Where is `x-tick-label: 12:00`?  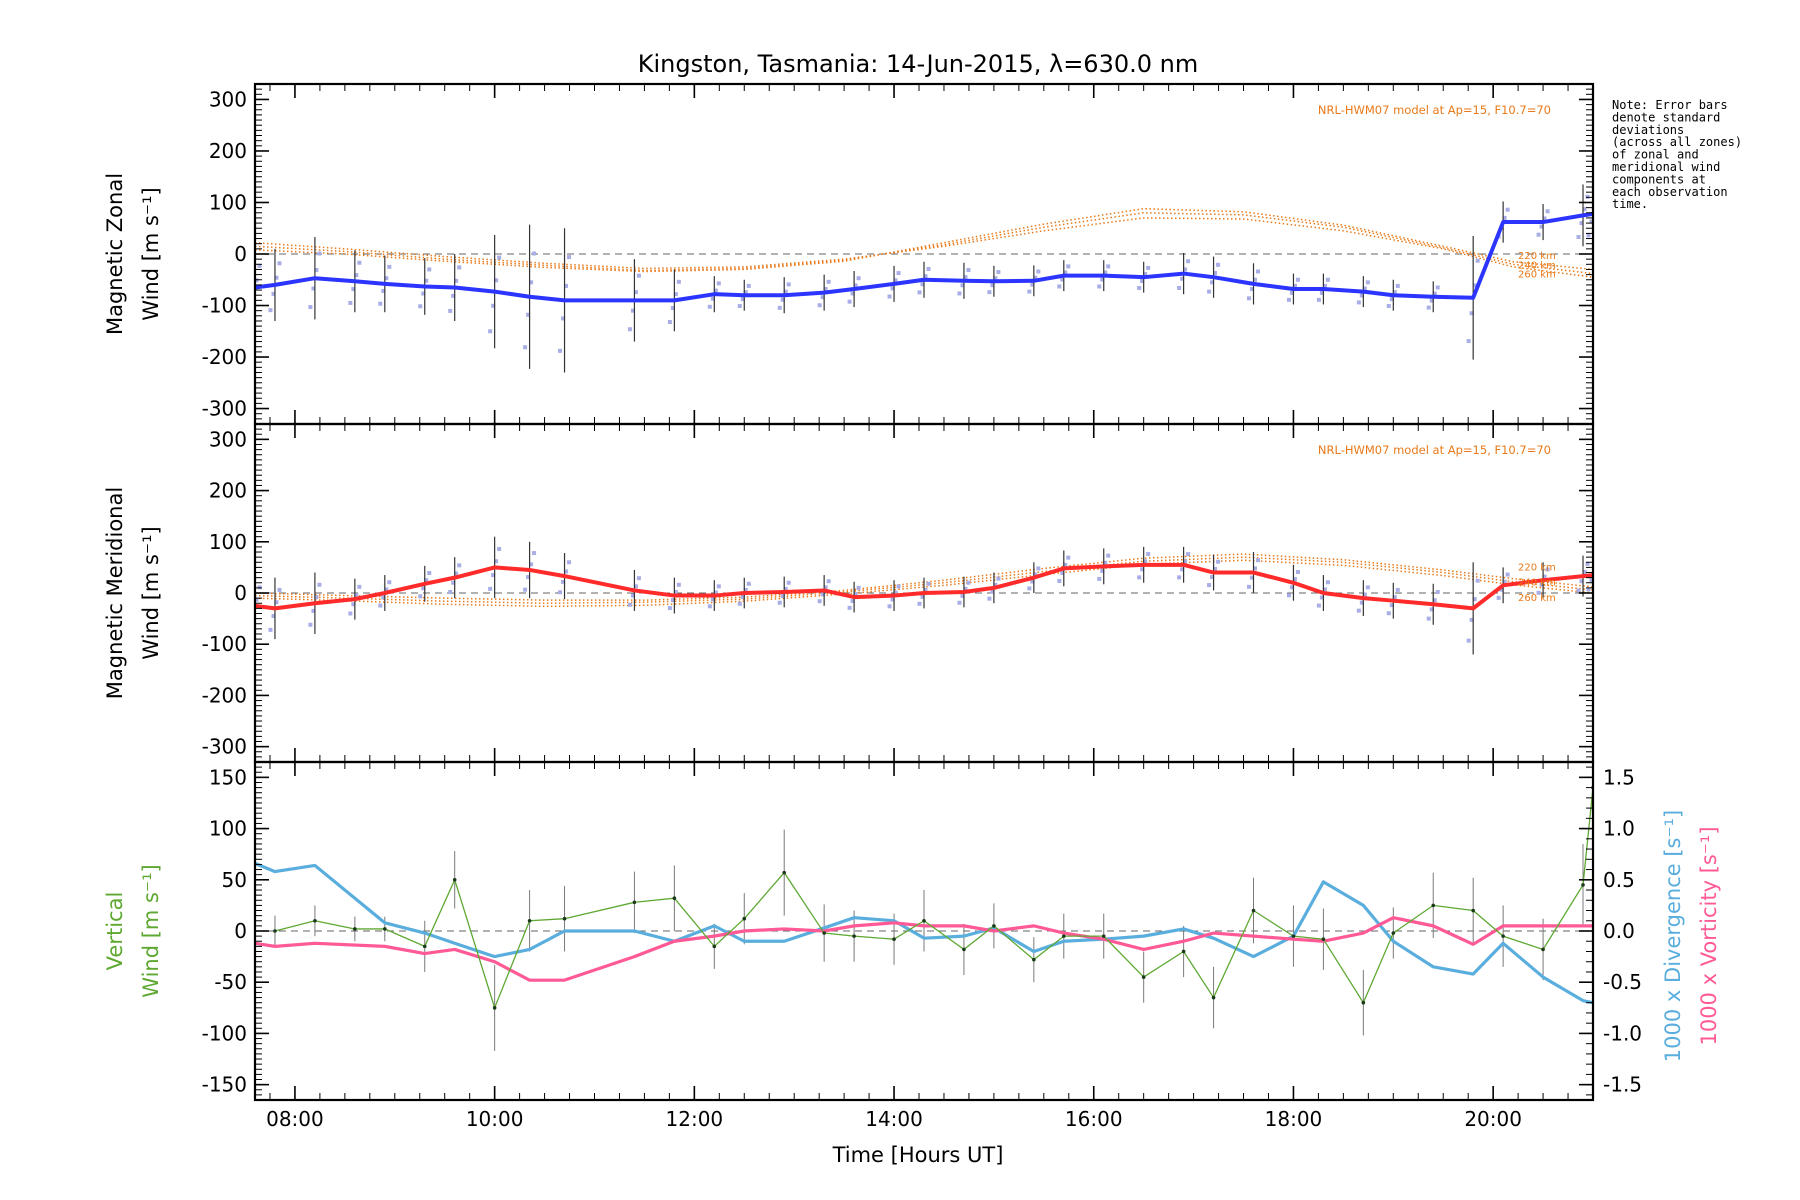 x-tick-label: 12:00 is located at coordinates (695, 1119).